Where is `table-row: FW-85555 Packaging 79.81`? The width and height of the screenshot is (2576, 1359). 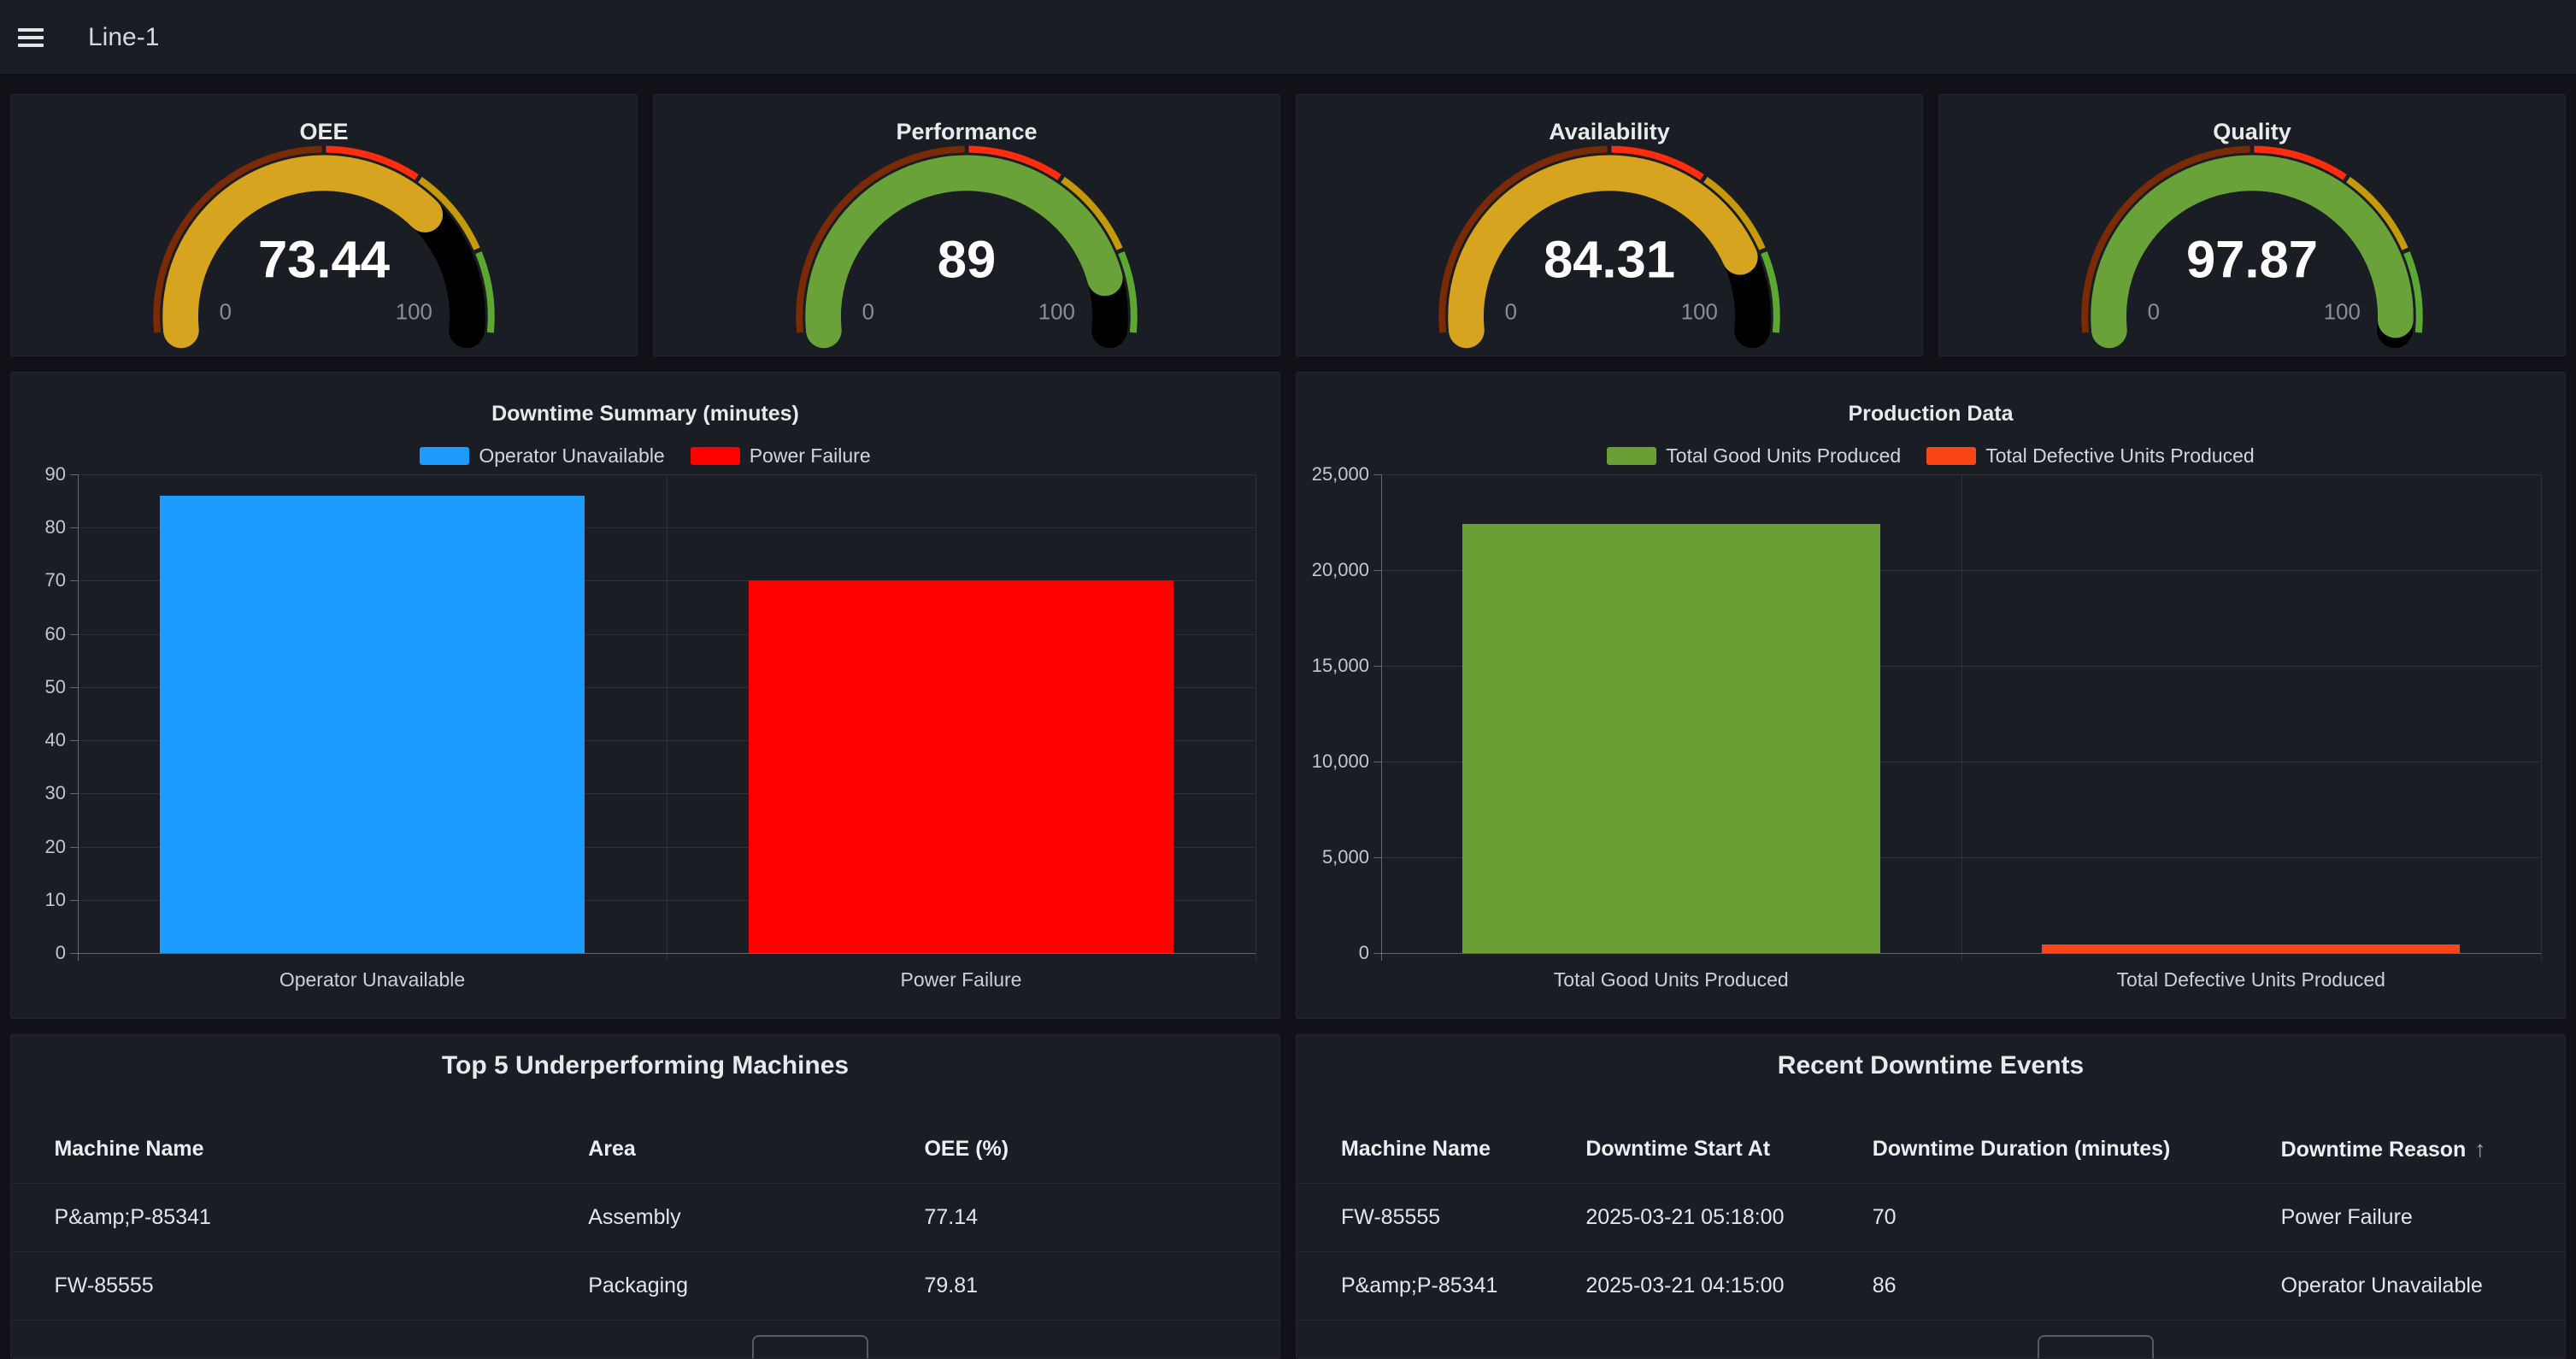
table-row: FW-85555 Packaging 79.81 is located at coordinates (645, 1286).